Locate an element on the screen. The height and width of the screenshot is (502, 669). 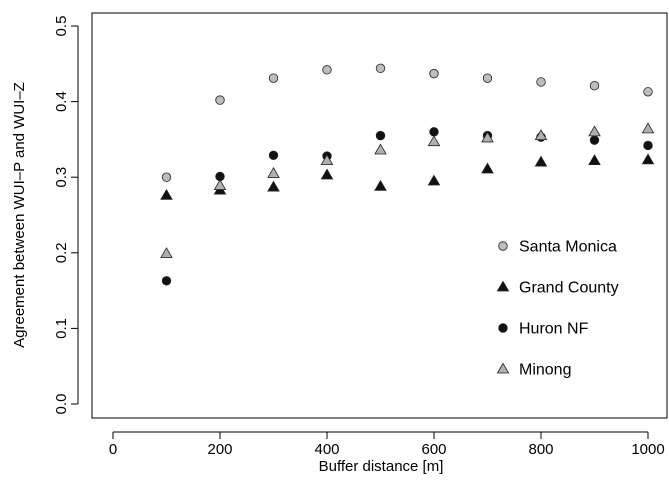
y-tick-label: 0.4 is located at coordinates (61, 101).